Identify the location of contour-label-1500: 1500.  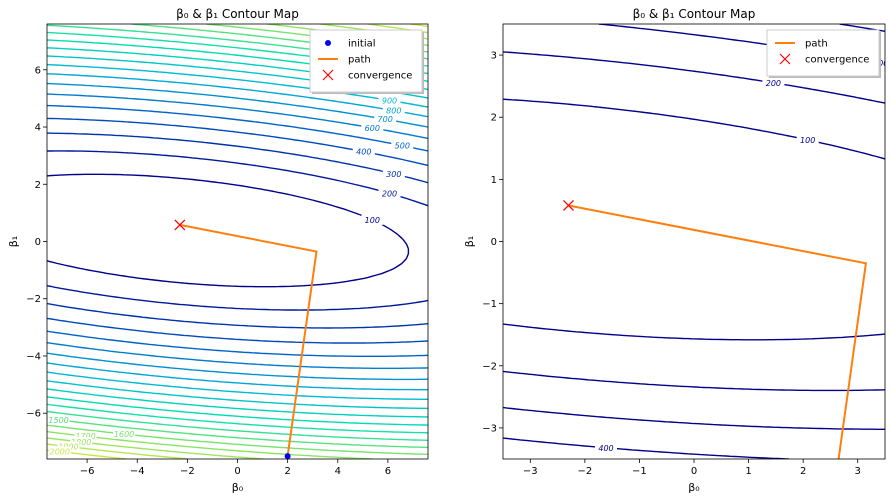
(58, 420).